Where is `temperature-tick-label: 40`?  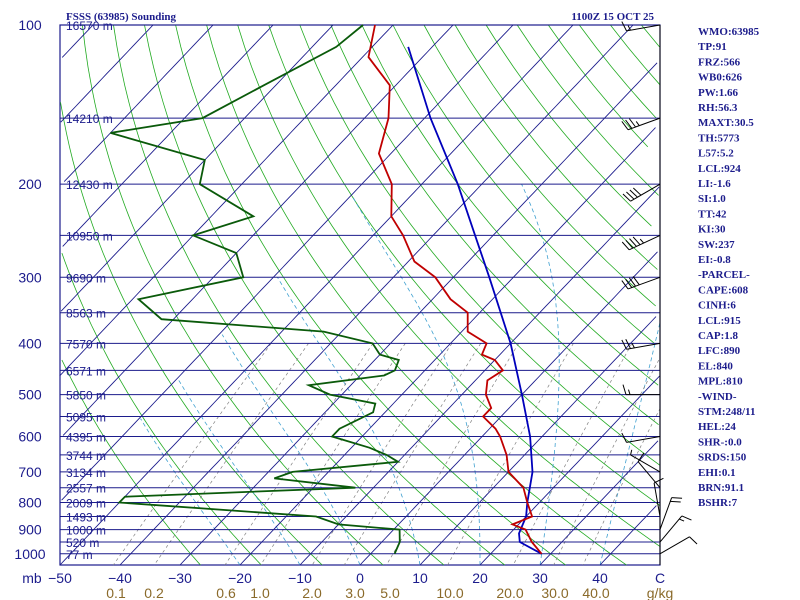
temperature-tick-label: 40 is located at coordinates (600, 578).